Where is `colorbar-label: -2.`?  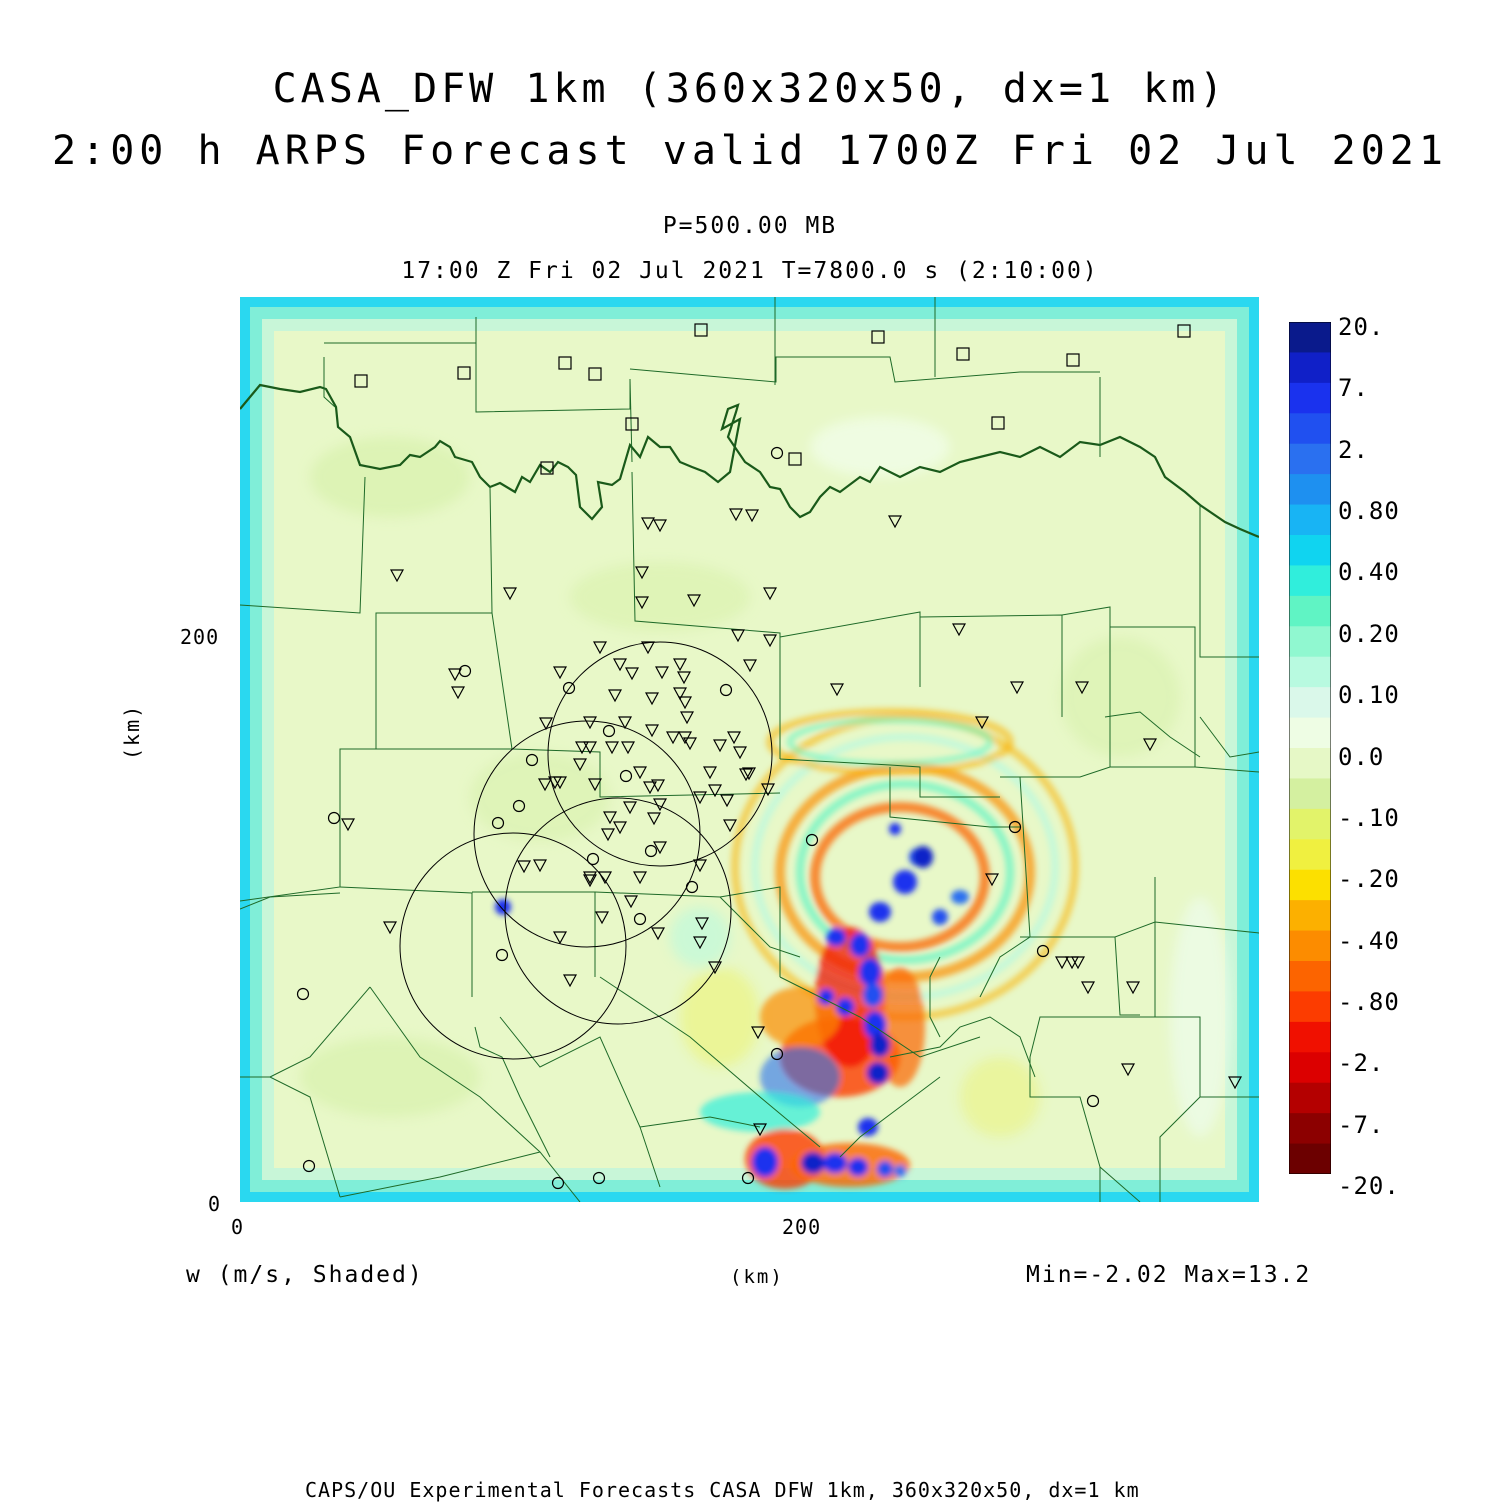
colorbar-label: -2. is located at coordinates (1361, 1063).